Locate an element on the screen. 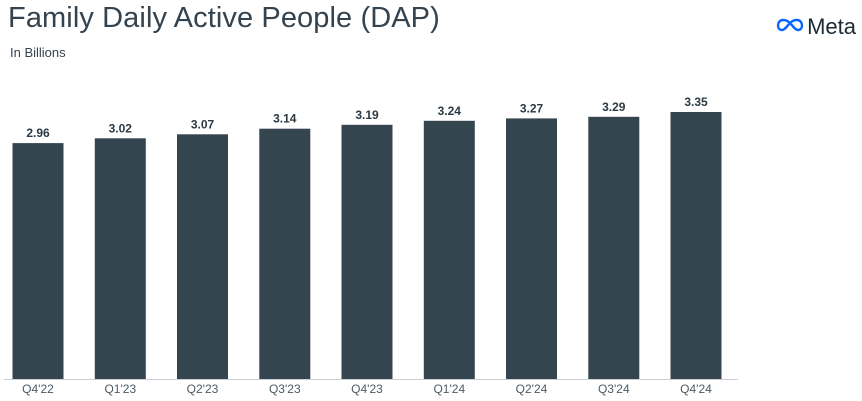 This screenshot has width=862, height=401. data-label: 3.27 is located at coordinates (532, 108).